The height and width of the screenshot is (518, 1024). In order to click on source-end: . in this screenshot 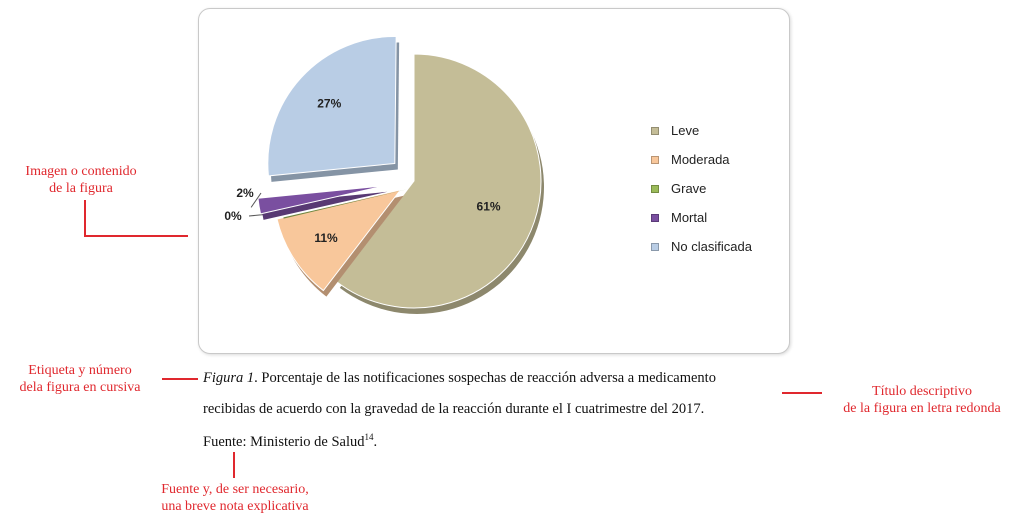, I will do `click(375, 441)`.